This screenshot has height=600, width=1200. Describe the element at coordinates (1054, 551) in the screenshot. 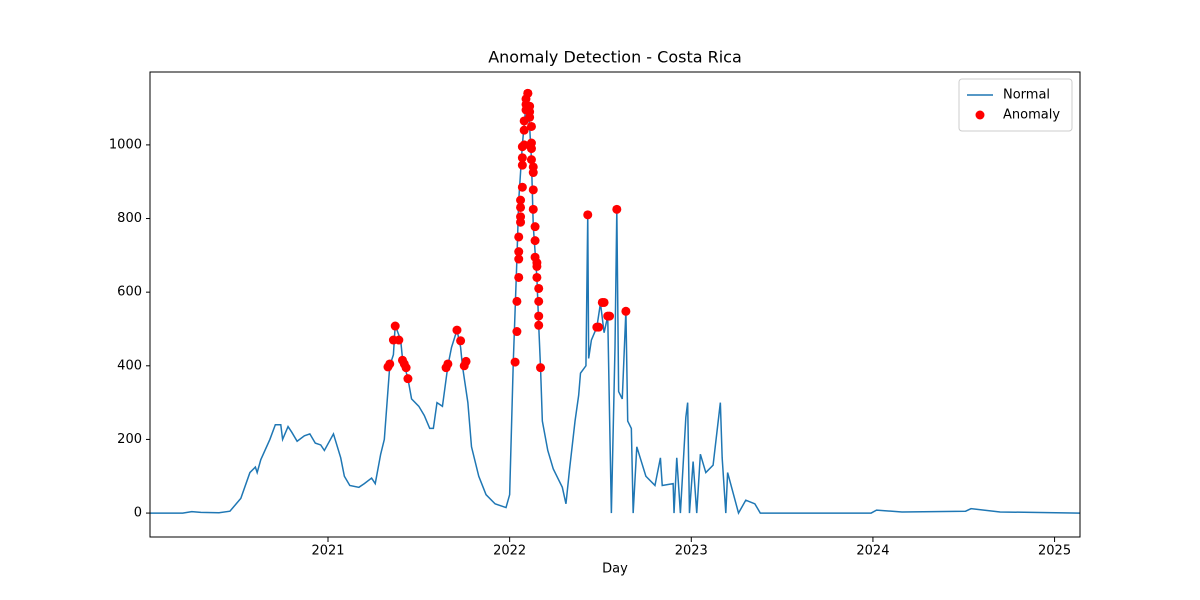

I see `x-tick-label: 2025` at that location.